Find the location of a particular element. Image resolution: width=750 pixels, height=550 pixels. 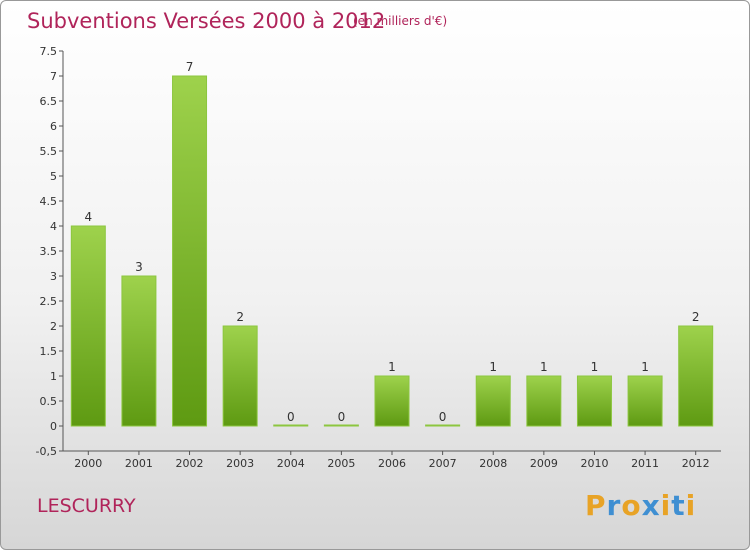

y-tick-label: 4 is located at coordinates (53, 226).